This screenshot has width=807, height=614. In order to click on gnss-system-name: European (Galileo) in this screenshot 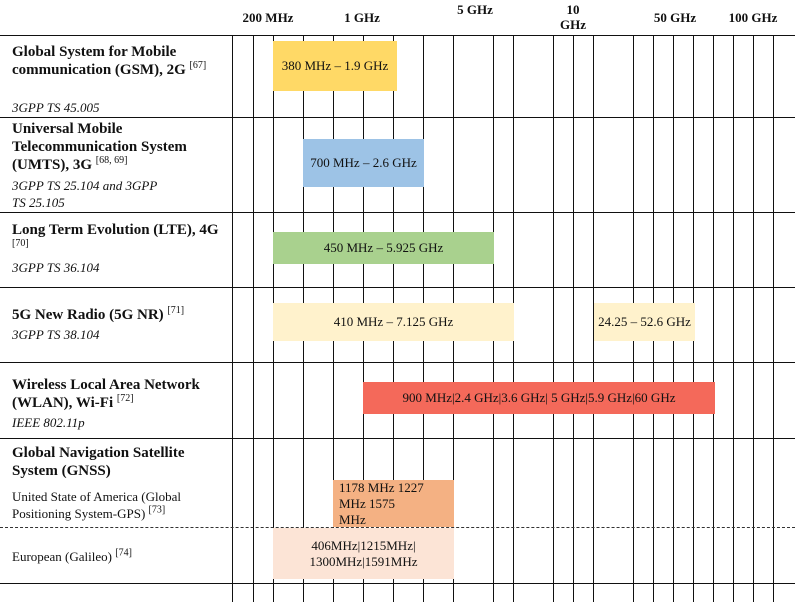, I will do `click(62, 556)`.